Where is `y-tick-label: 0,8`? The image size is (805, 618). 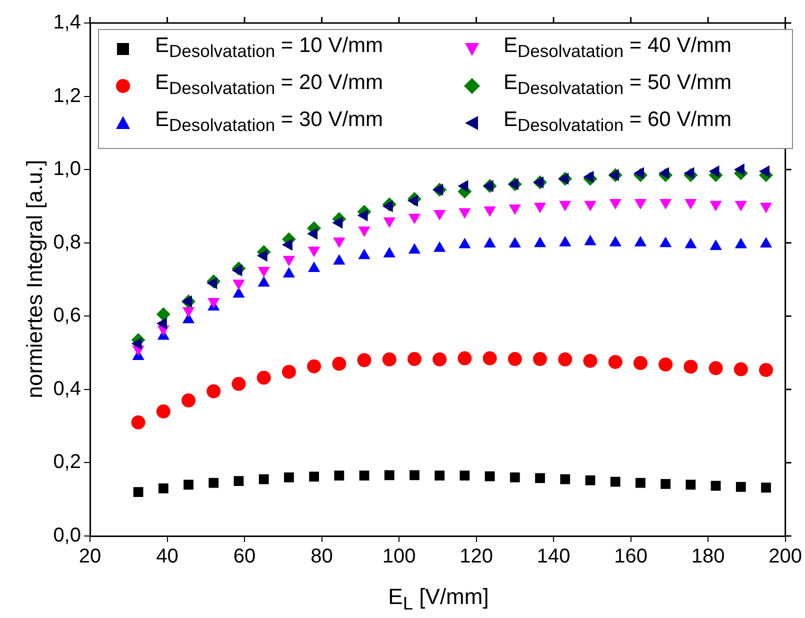 y-tick-label: 0,8 is located at coordinates (67, 242).